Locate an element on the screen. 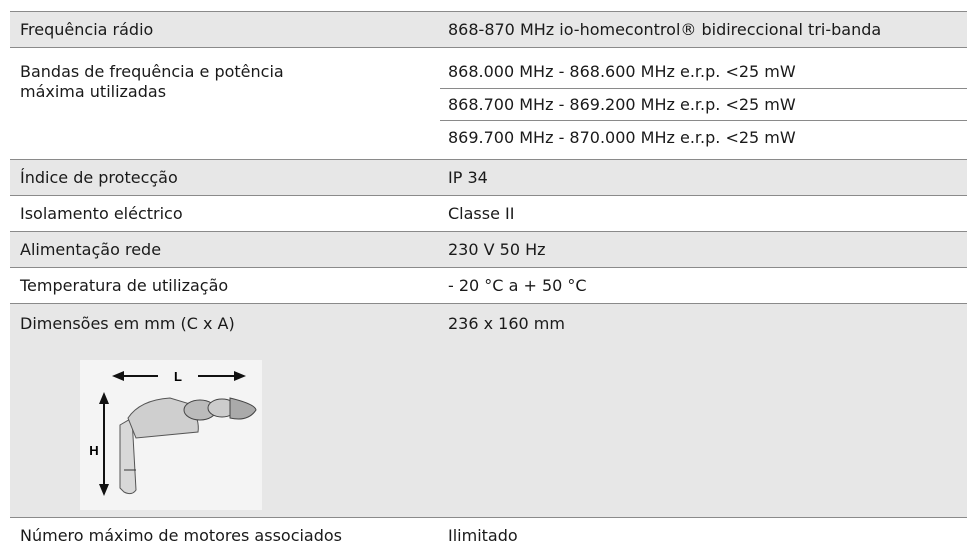  device-wall is located at coordinates (128, 456).